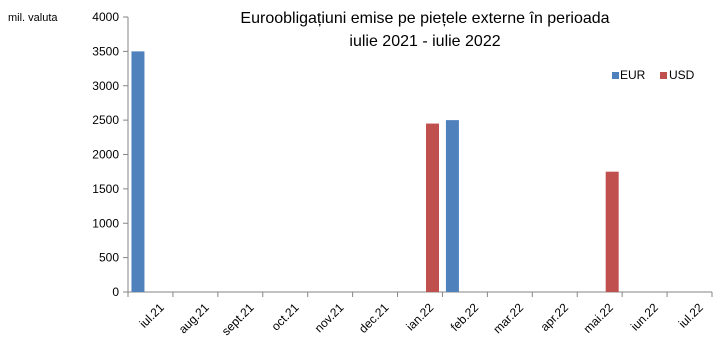  I want to click on y-tick-label: 1000, so click(105, 223).